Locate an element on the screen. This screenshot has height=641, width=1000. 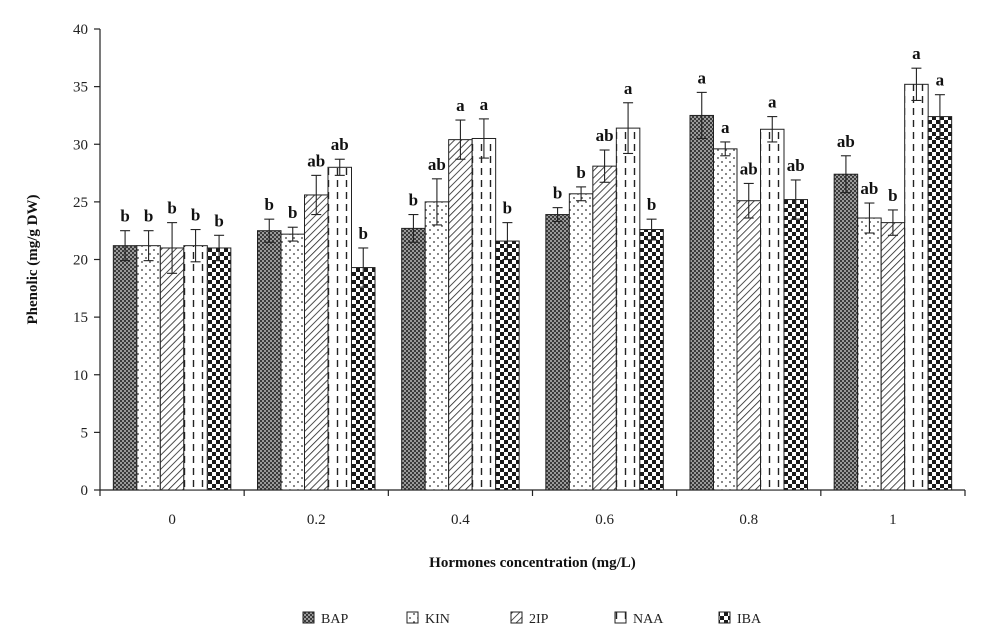
x-tick-label: 0.6 is located at coordinates (604, 520).